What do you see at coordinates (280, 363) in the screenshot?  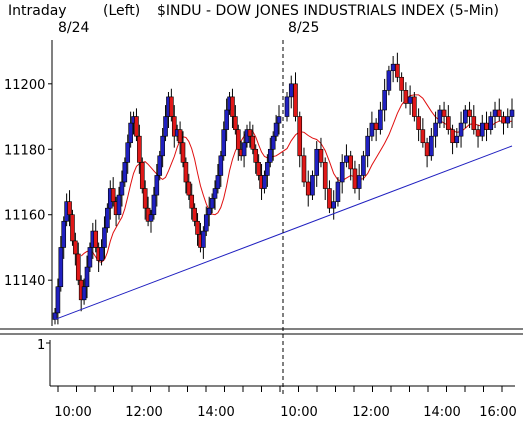 I see `lower-panel` at bounding box center [280, 363].